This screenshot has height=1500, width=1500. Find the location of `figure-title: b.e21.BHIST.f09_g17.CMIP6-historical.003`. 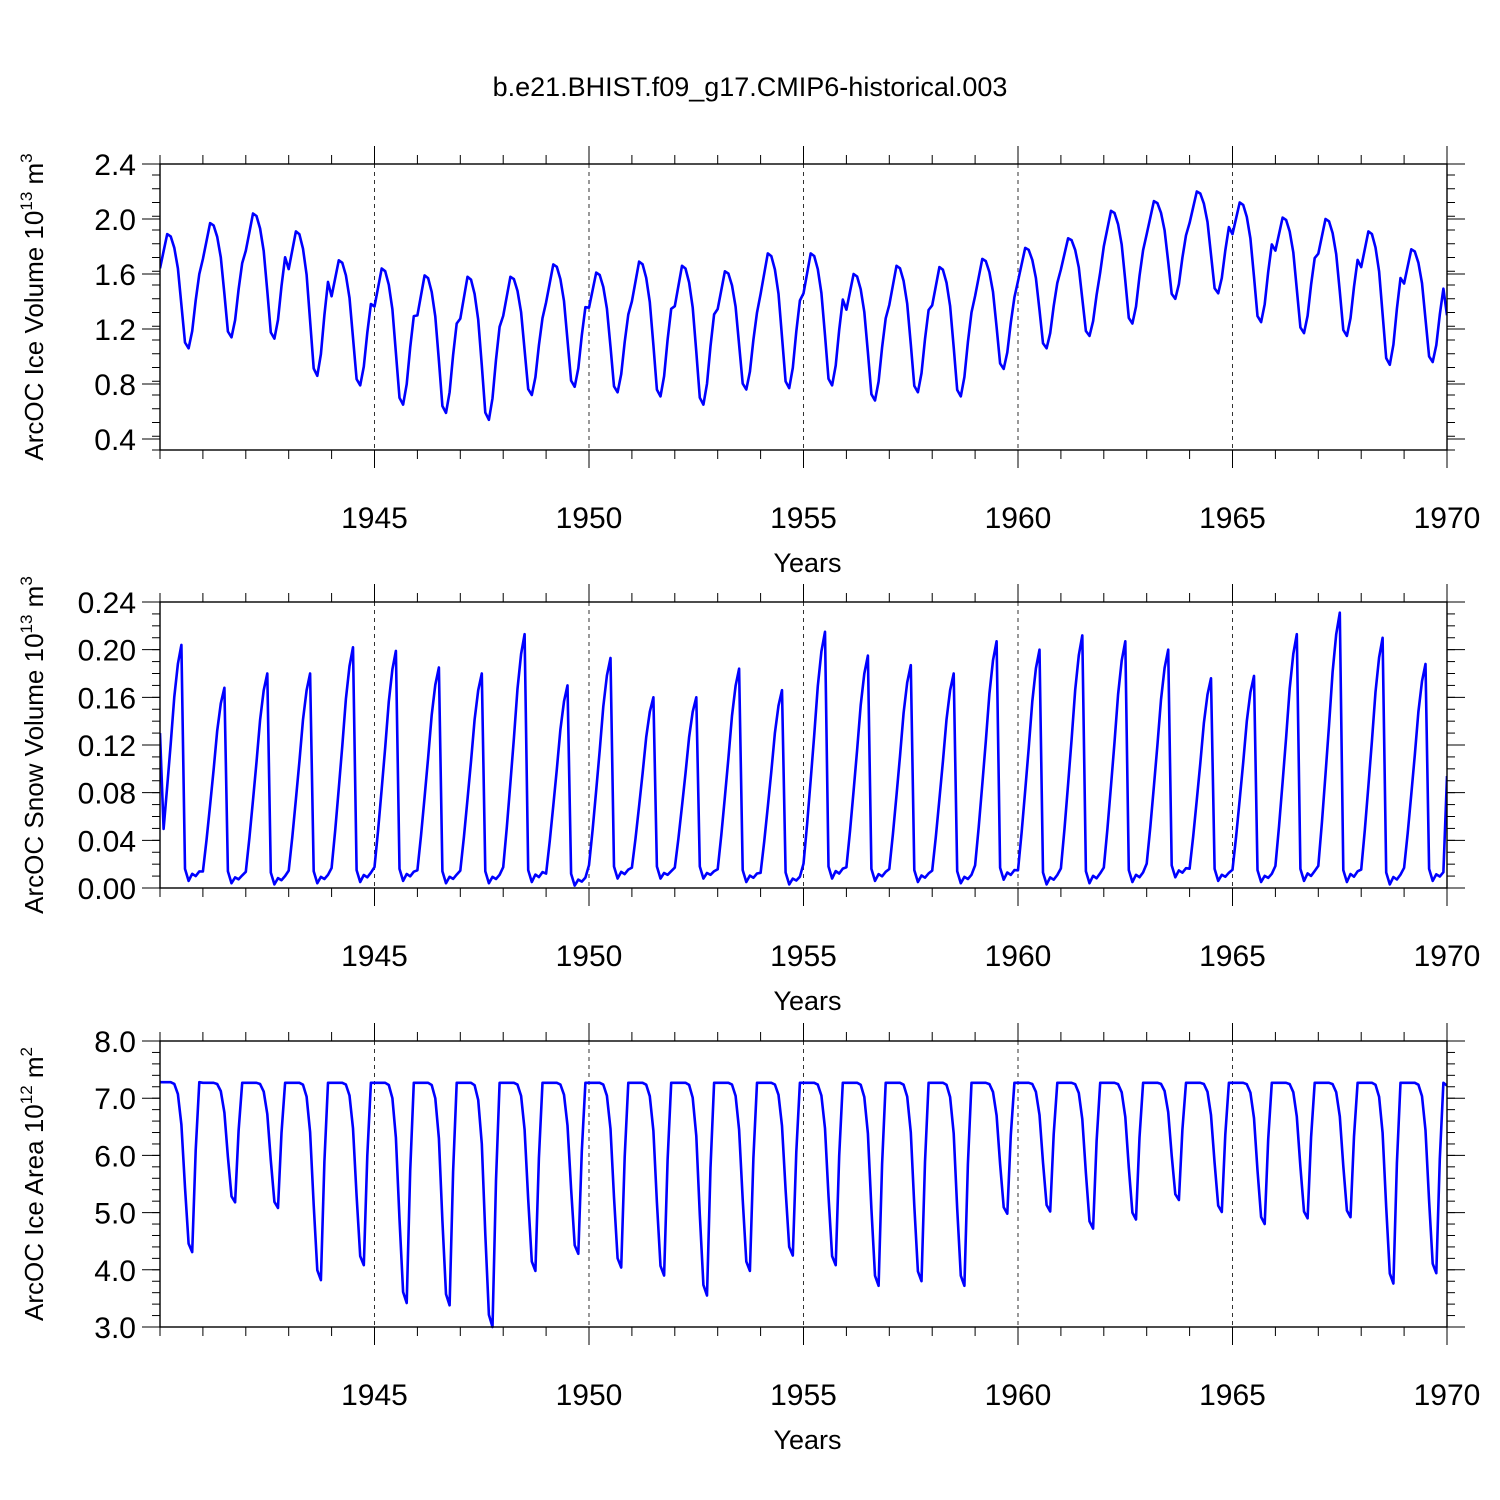

figure-title: b.e21.BHIST.f09_g17.CMIP6-historical.003 is located at coordinates (750, 87).